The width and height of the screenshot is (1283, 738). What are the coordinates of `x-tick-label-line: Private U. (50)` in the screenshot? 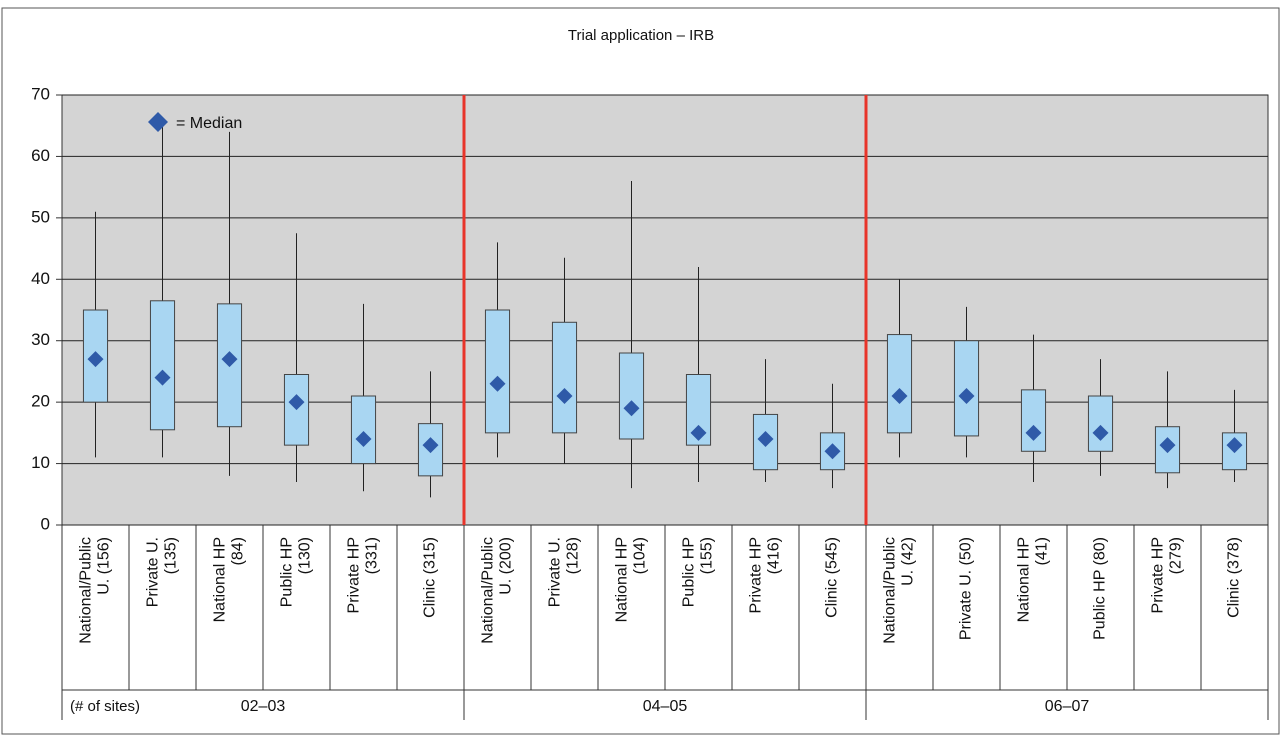 It's located at (966, 588).